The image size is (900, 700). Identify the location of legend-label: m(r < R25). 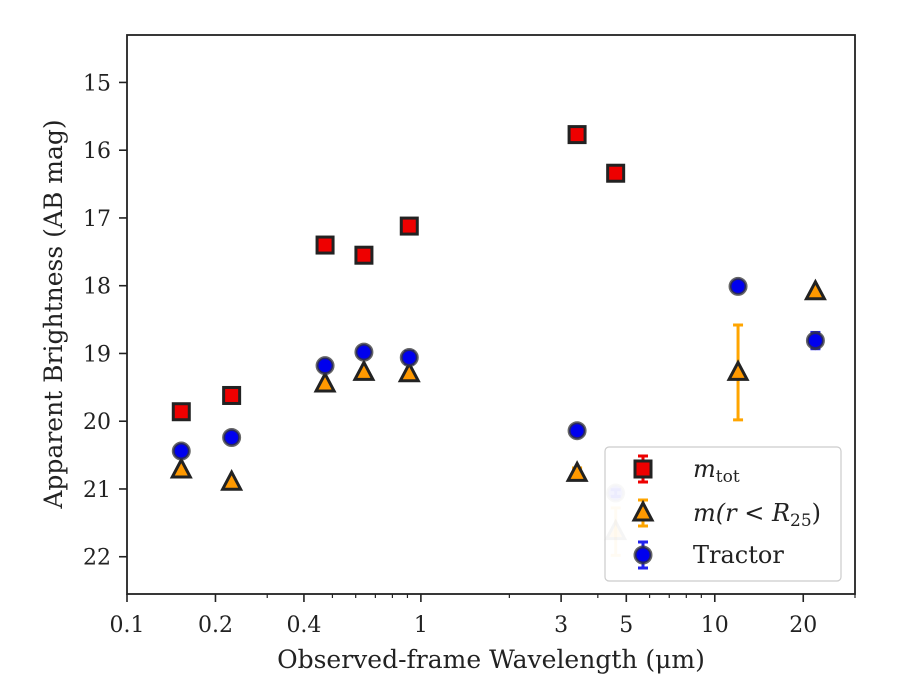
(757, 515).